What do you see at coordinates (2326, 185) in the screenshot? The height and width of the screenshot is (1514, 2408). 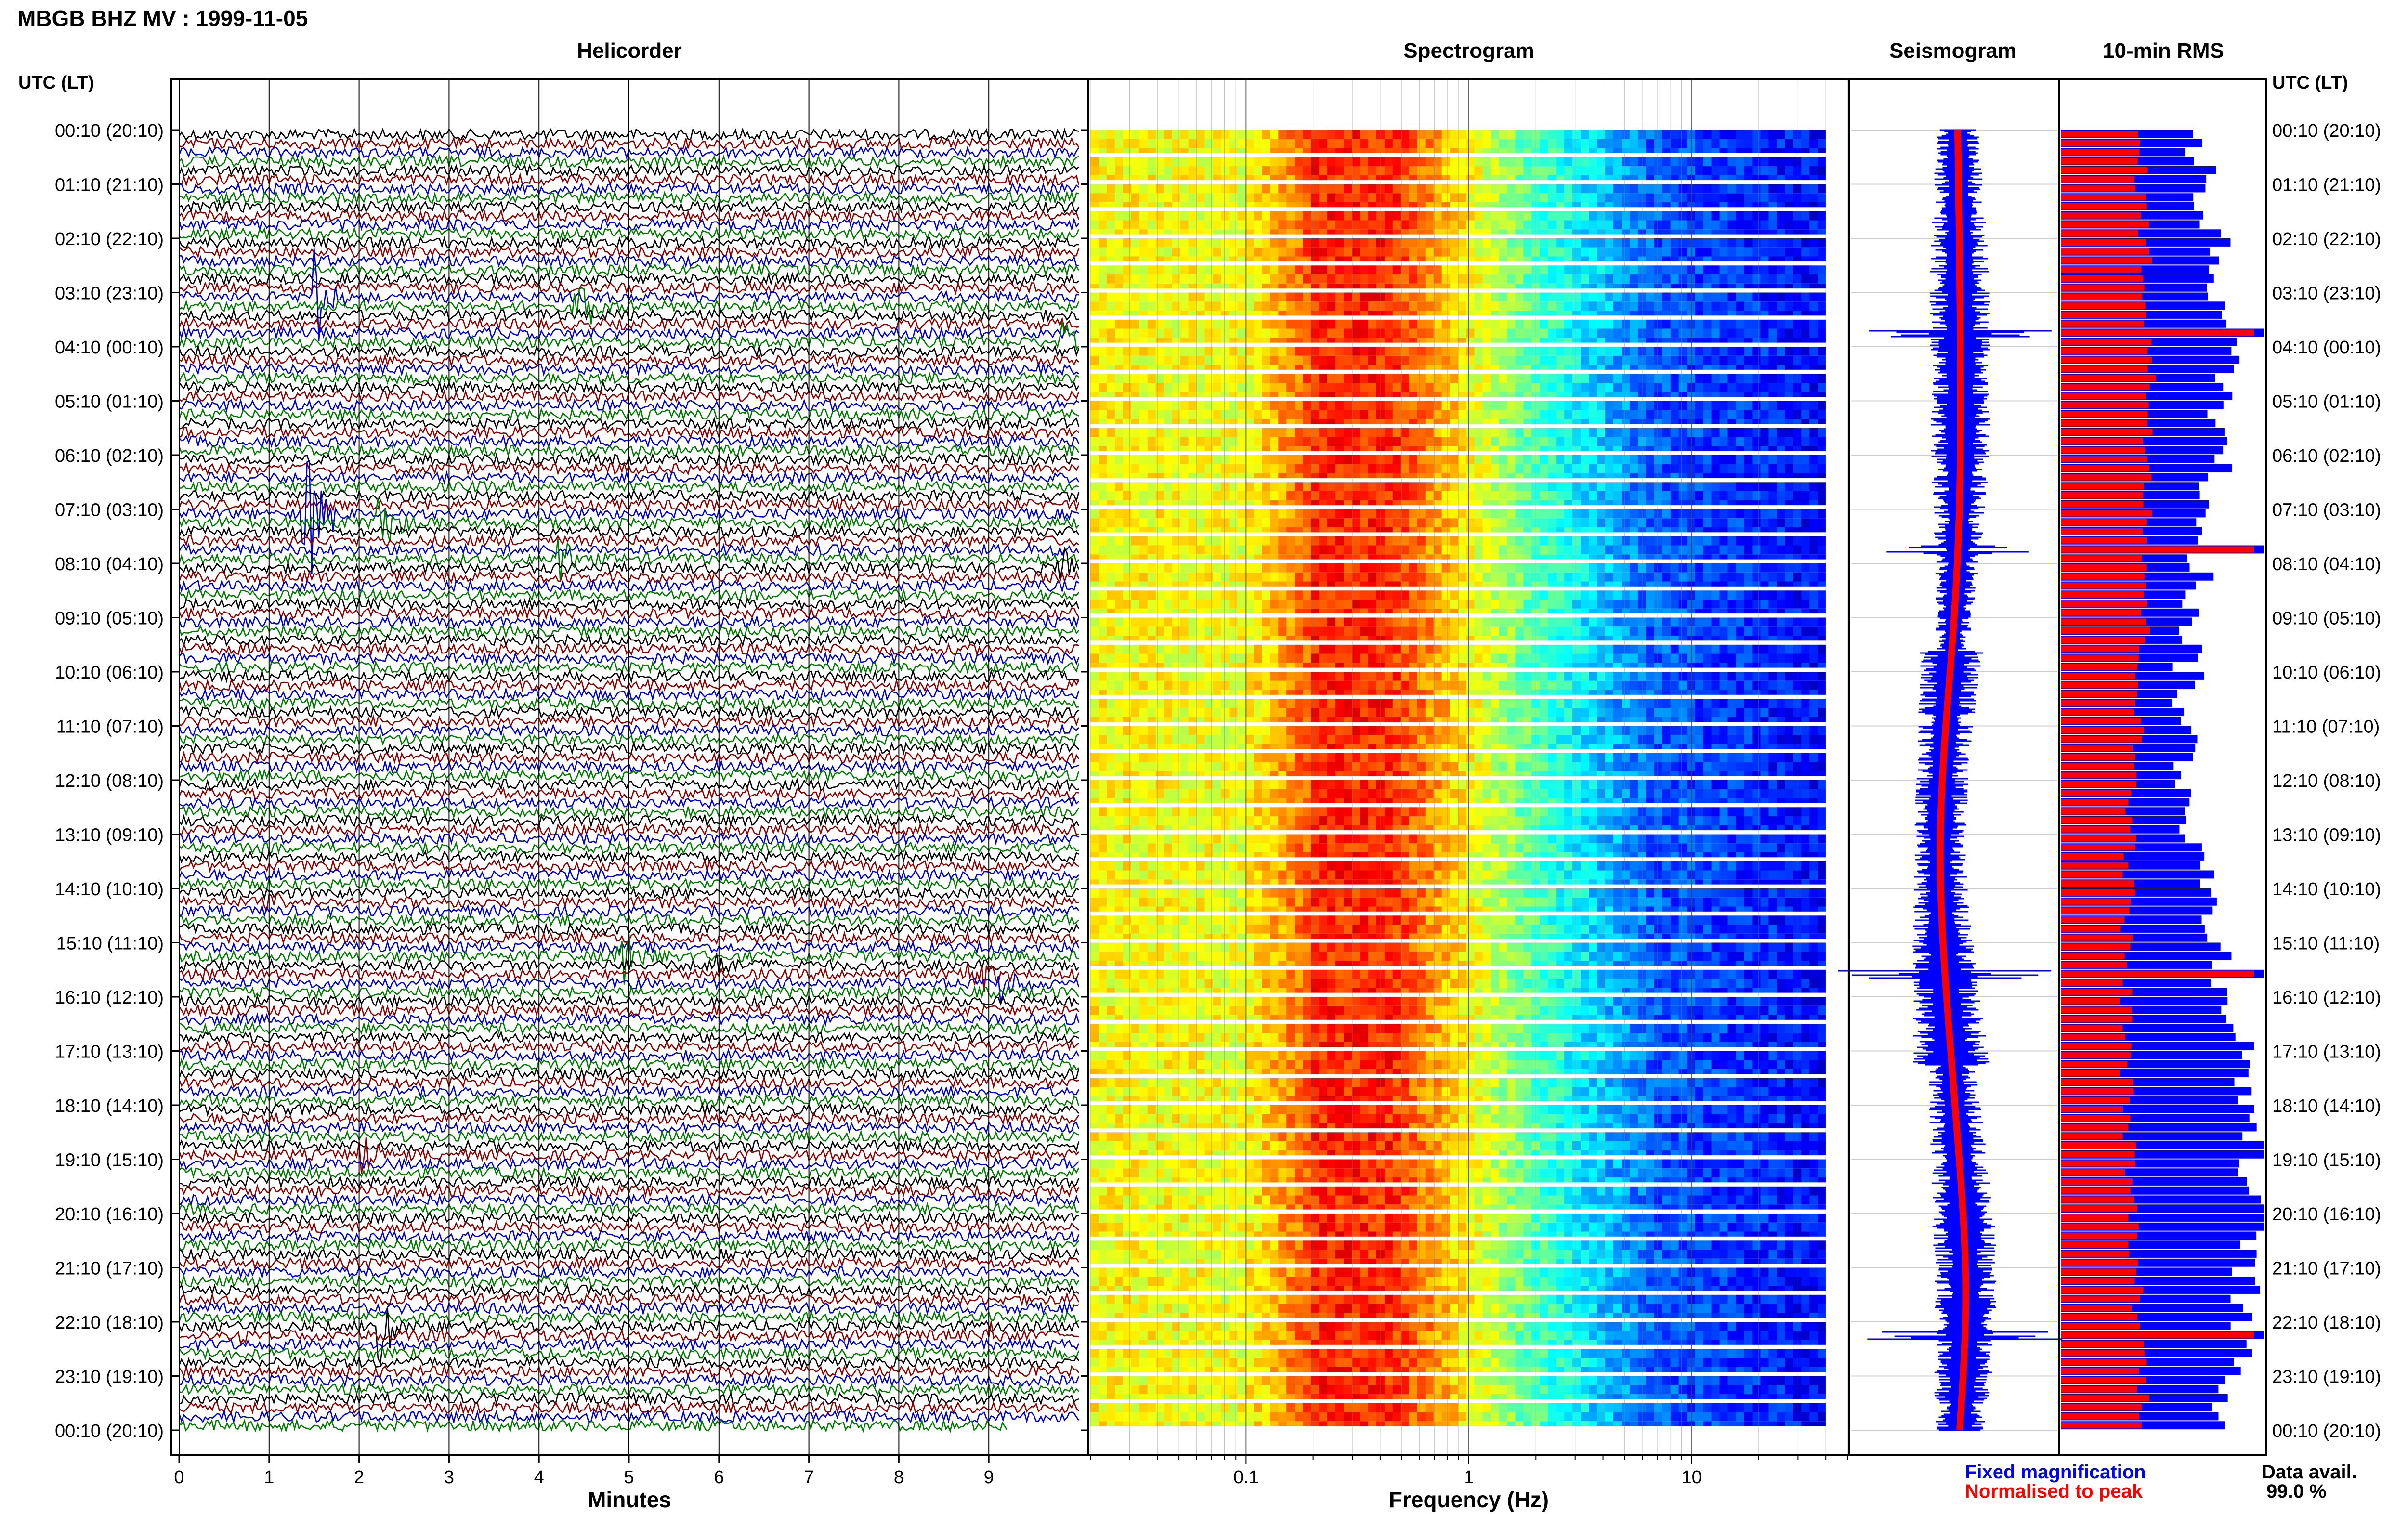 I see `time-label-right-1: 01:10 (21:10)` at bounding box center [2326, 185].